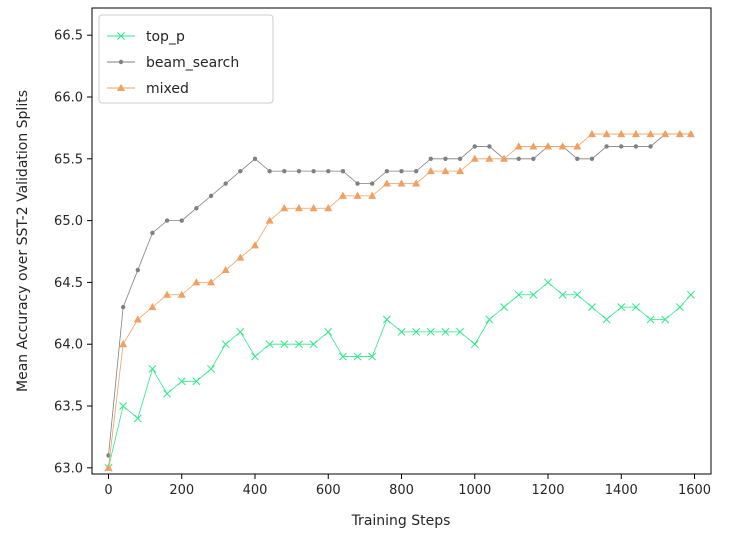 The height and width of the screenshot is (540, 756). I want to click on y-tick-label: 63.0, so click(68, 468).